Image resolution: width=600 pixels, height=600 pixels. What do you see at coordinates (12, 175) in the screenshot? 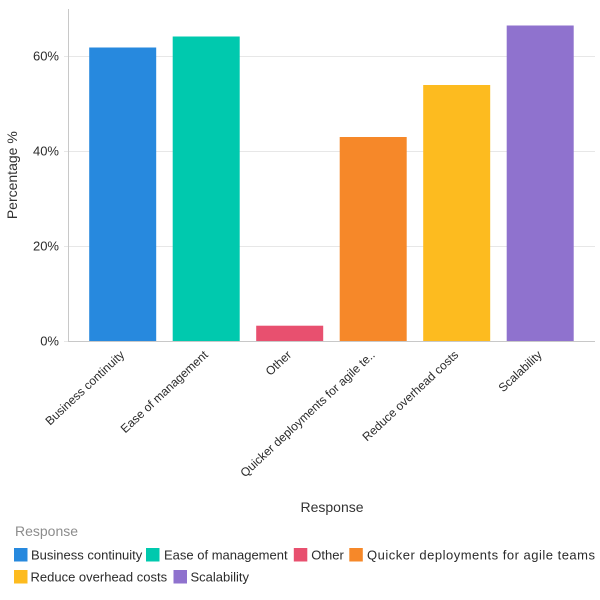
I see `svg-text: Percentage %` at bounding box center [12, 175].